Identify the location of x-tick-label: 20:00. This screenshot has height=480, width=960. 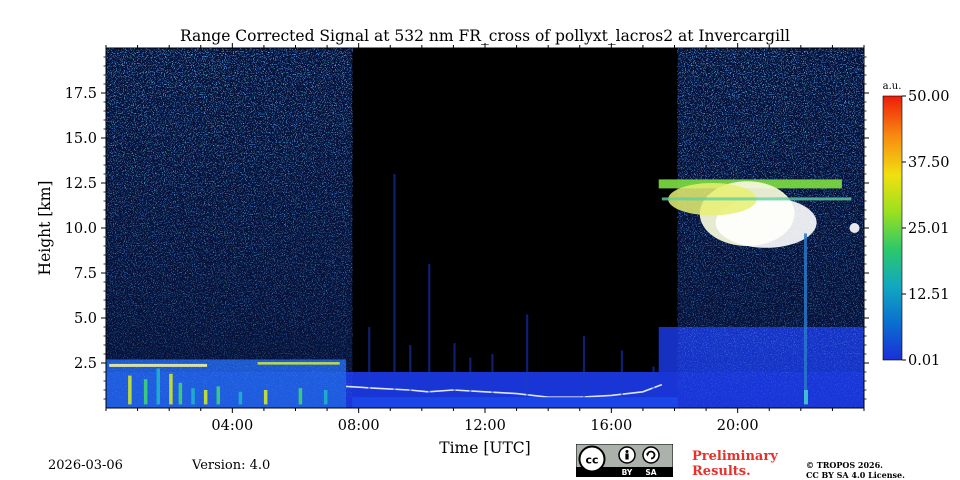
(738, 426).